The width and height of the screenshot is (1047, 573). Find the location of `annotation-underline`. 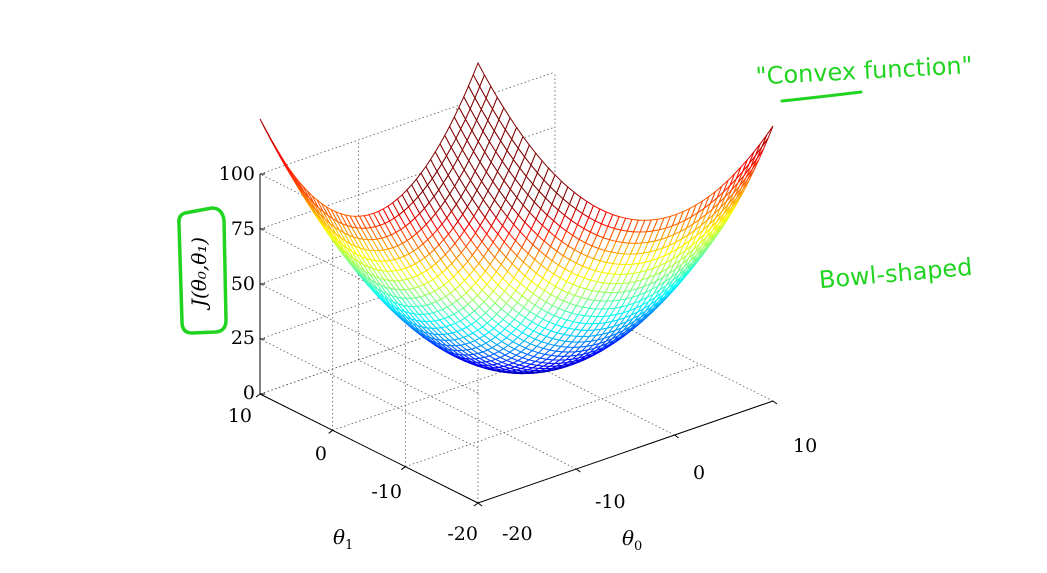

annotation-underline is located at coordinates (821, 96).